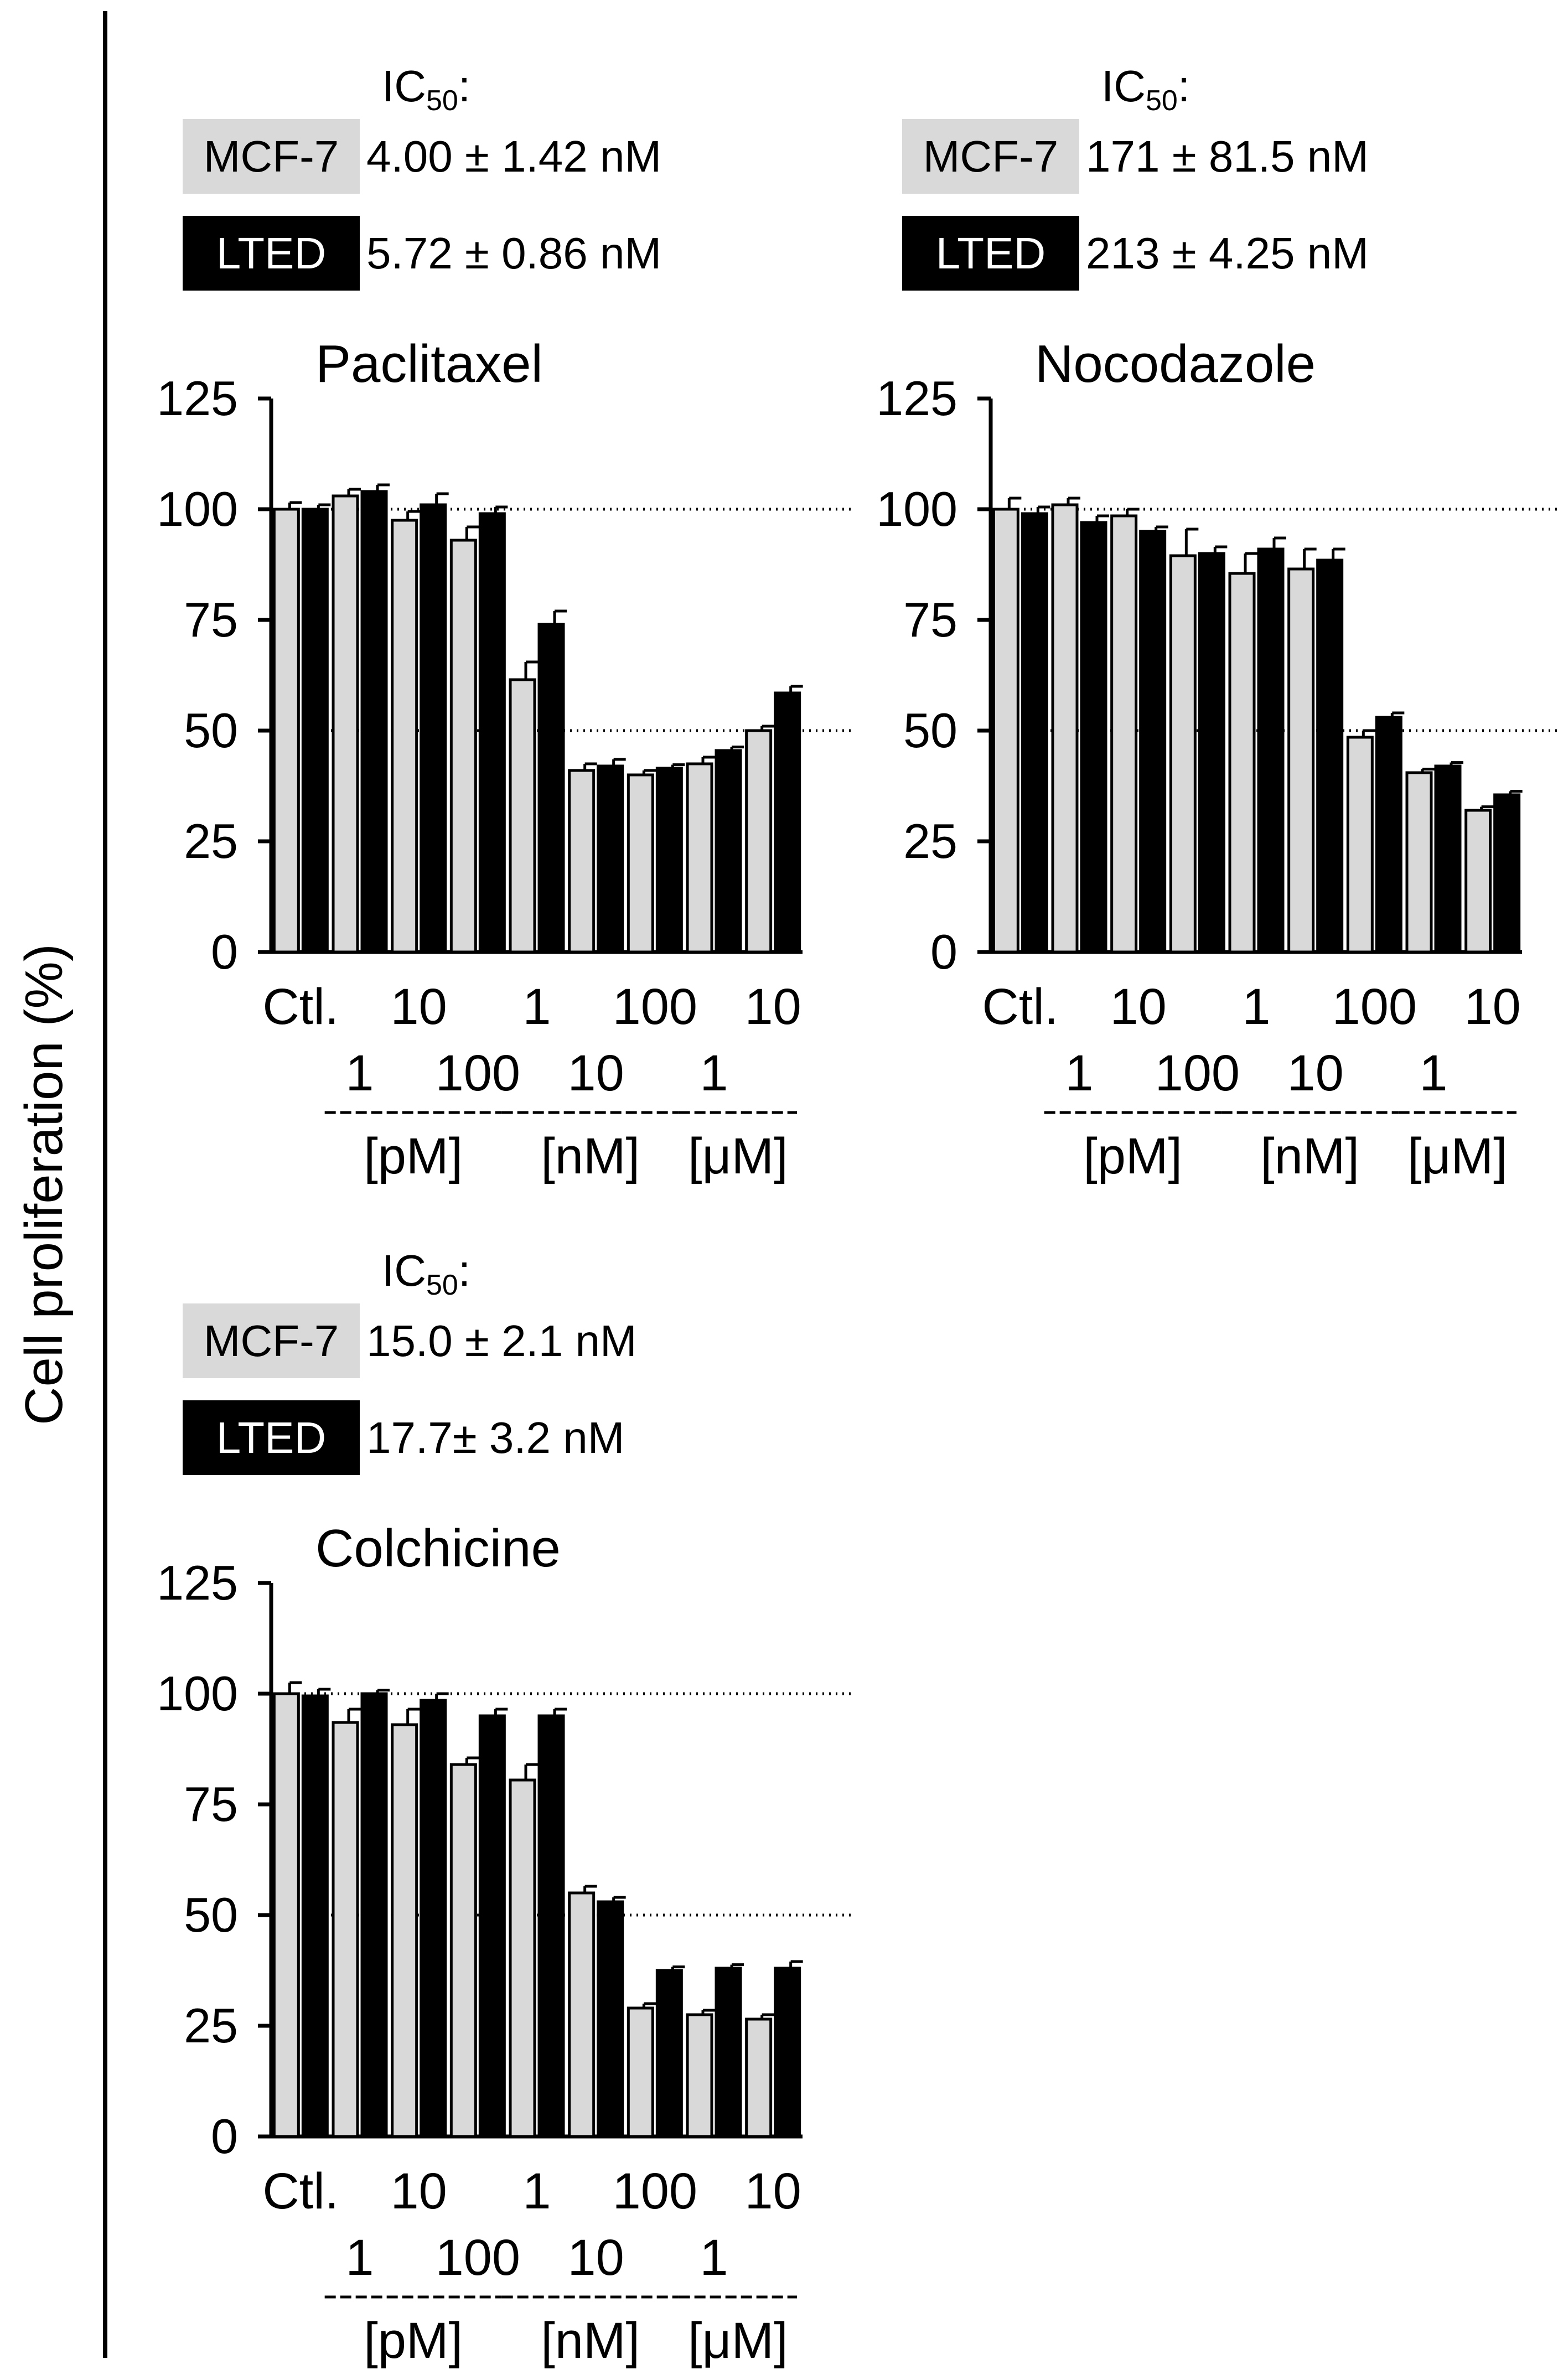  Describe the element at coordinates (1227, 156) in the screenshot. I see `mcf7-ic50-value: 171 ± 81.5 nM` at that location.